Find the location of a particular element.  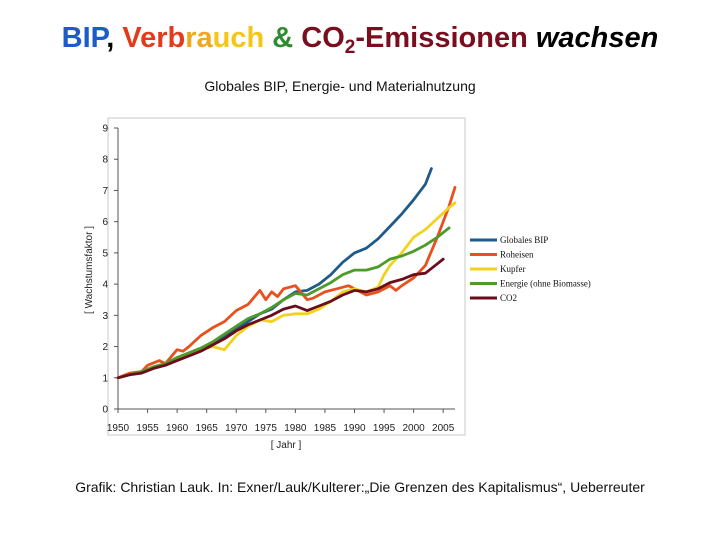

x-tick-label: 1960 is located at coordinates (177, 428).